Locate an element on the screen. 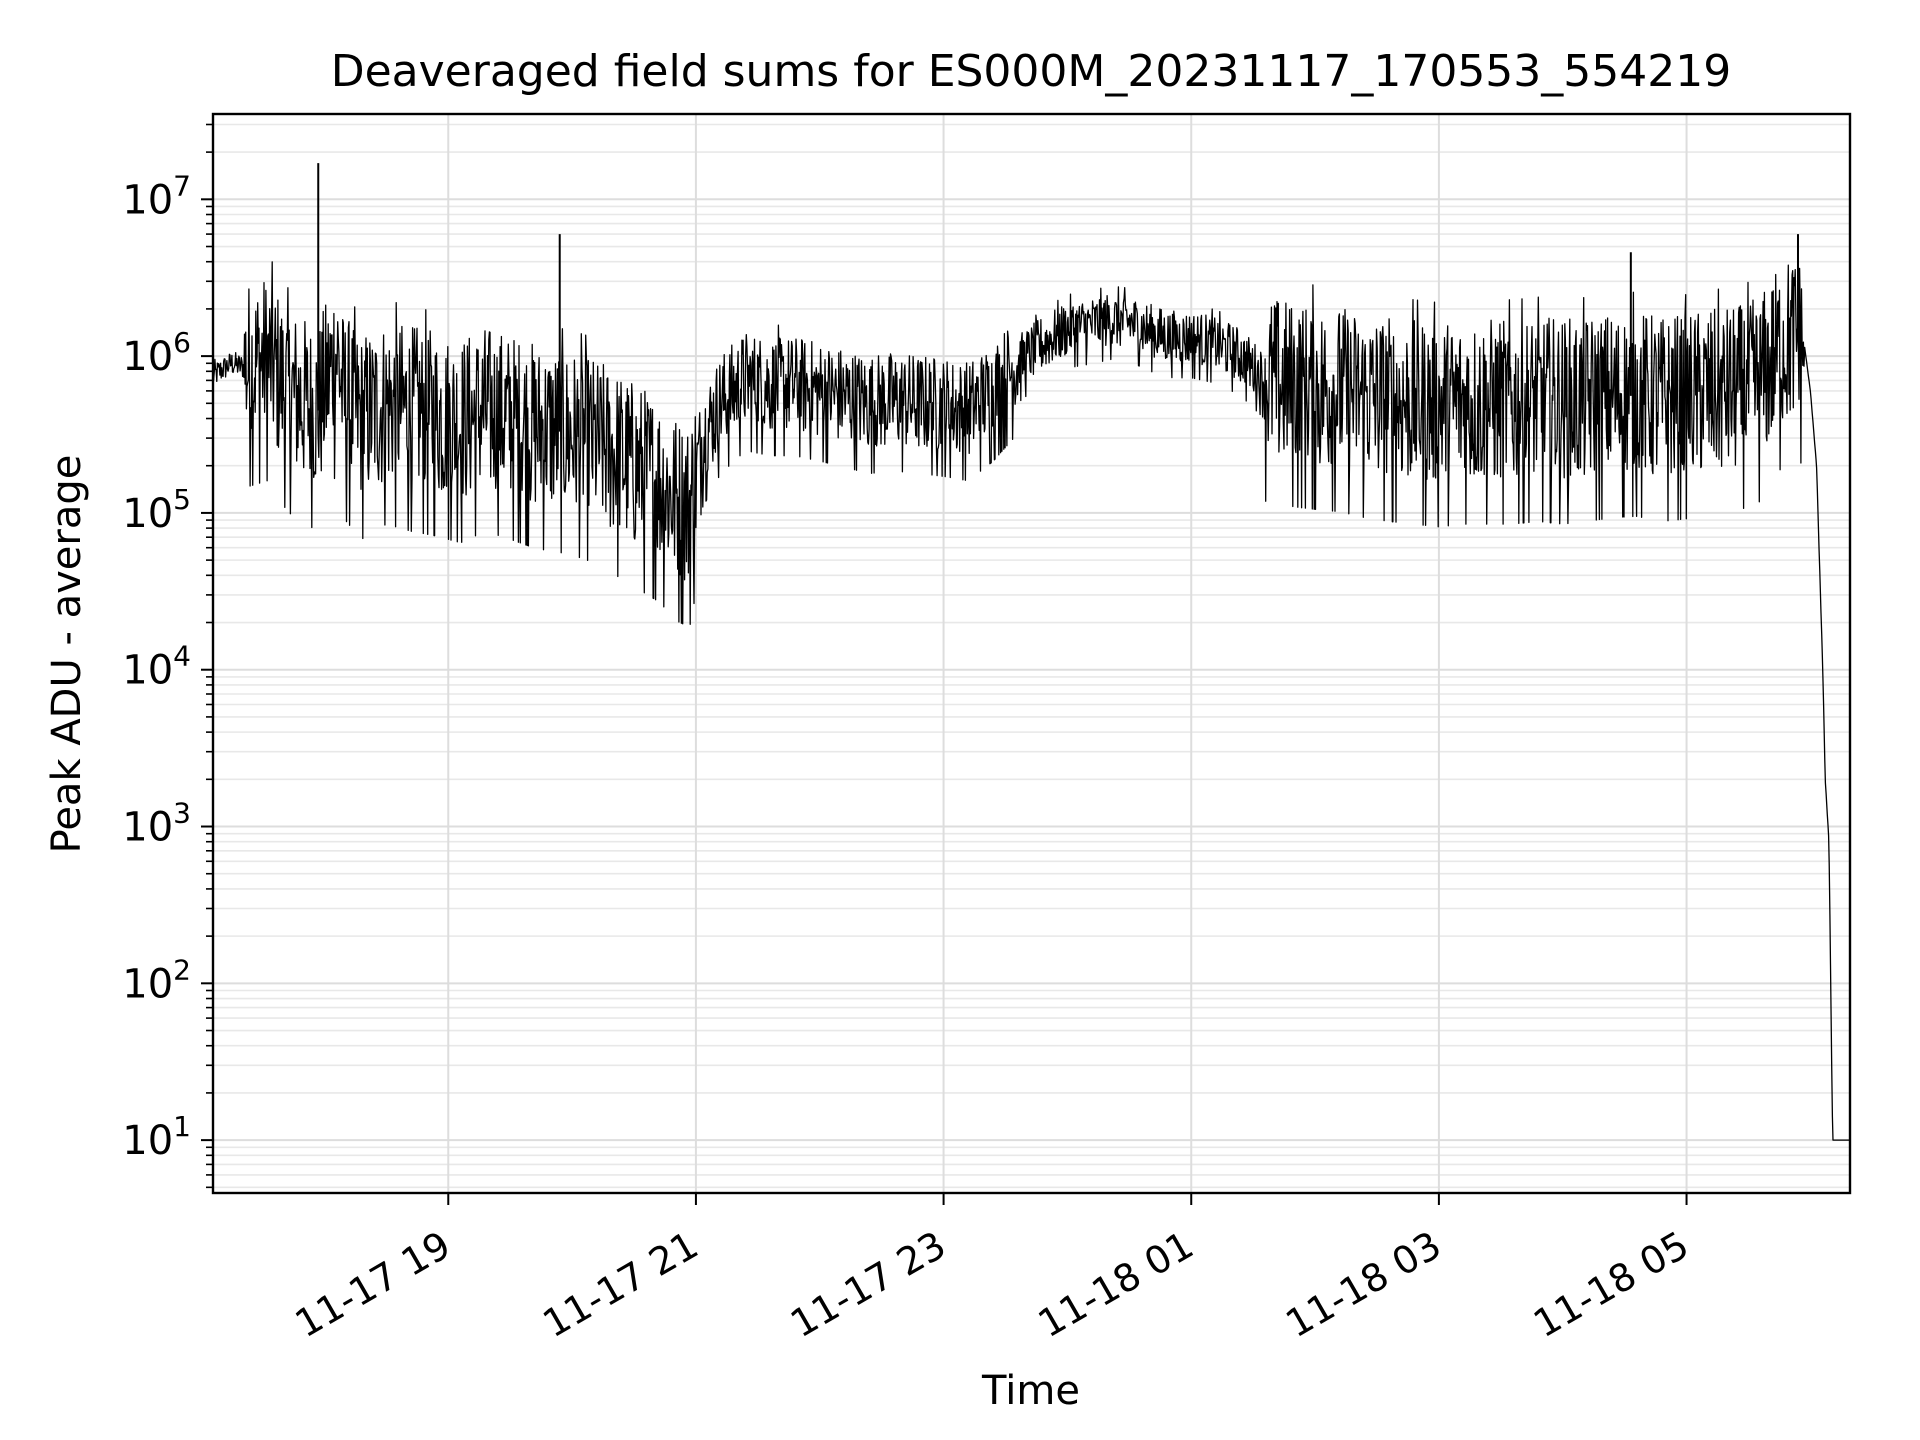 This screenshot has height=1440, width=1920. x-tick-label: 11-18 05 is located at coordinates (1611, 1285).